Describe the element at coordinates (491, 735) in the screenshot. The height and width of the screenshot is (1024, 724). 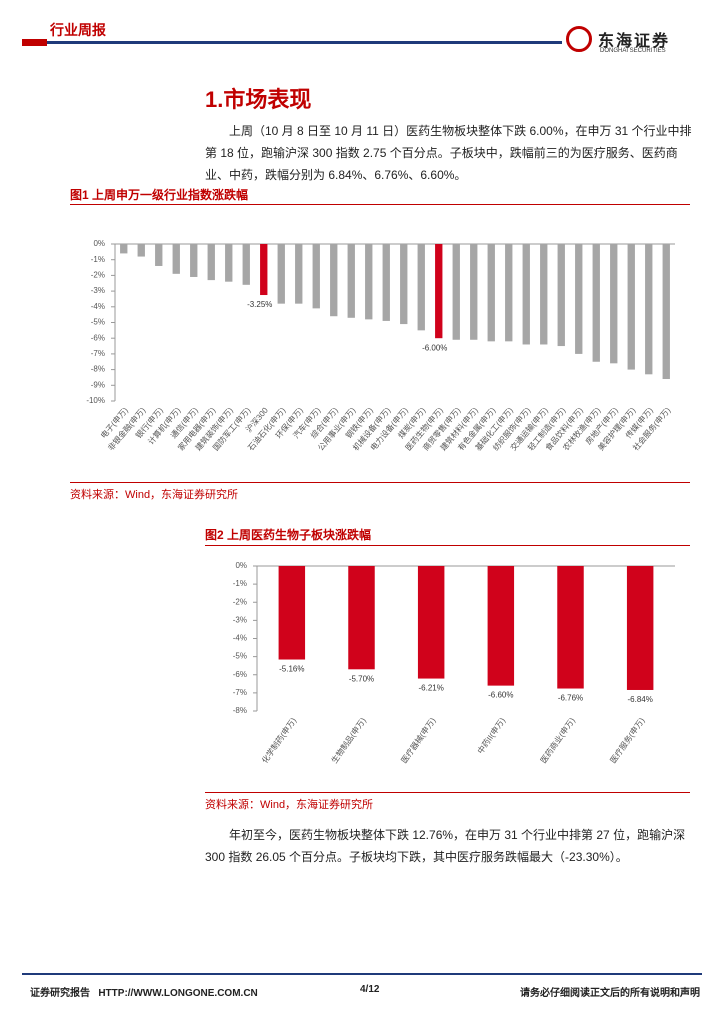
I see `x-tick-label: 中药II(申万)` at that location.